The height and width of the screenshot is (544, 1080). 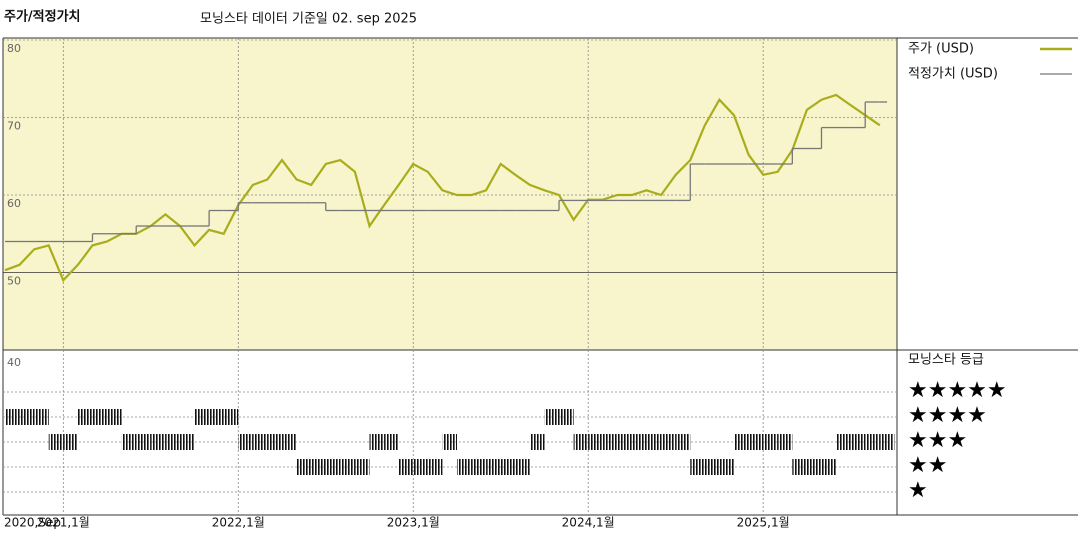 What do you see at coordinates (947, 415) in the screenshot?
I see `rating-legend: ★★★★` at bounding box center [947, 415].